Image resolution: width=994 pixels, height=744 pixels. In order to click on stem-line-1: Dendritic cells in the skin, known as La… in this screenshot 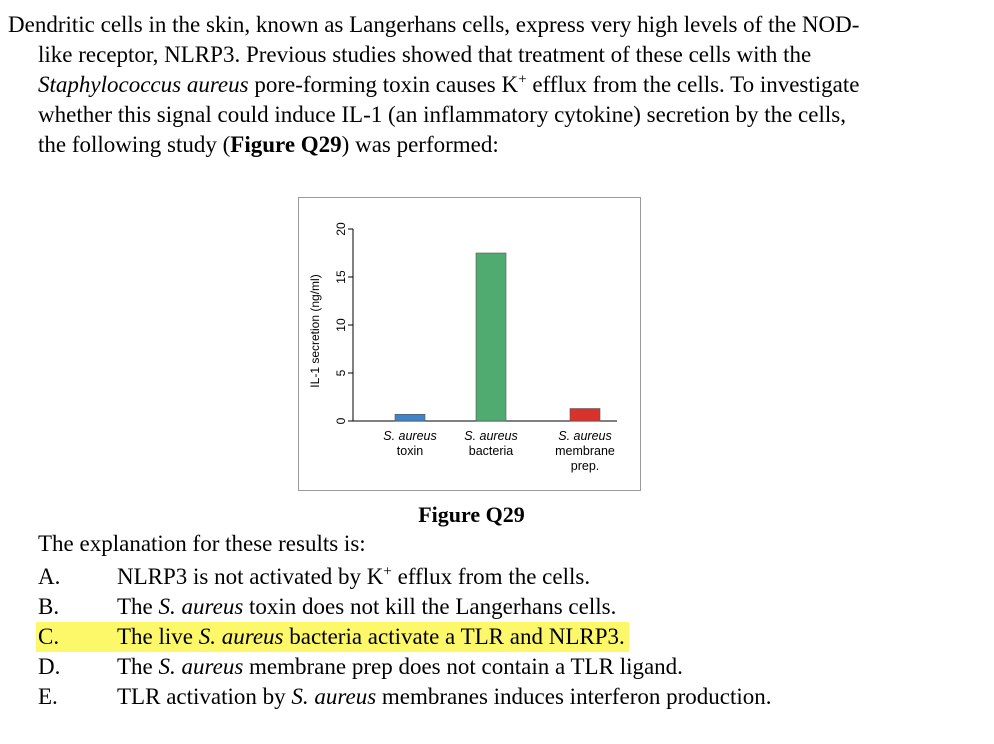, I will do `click(434, 24)`.